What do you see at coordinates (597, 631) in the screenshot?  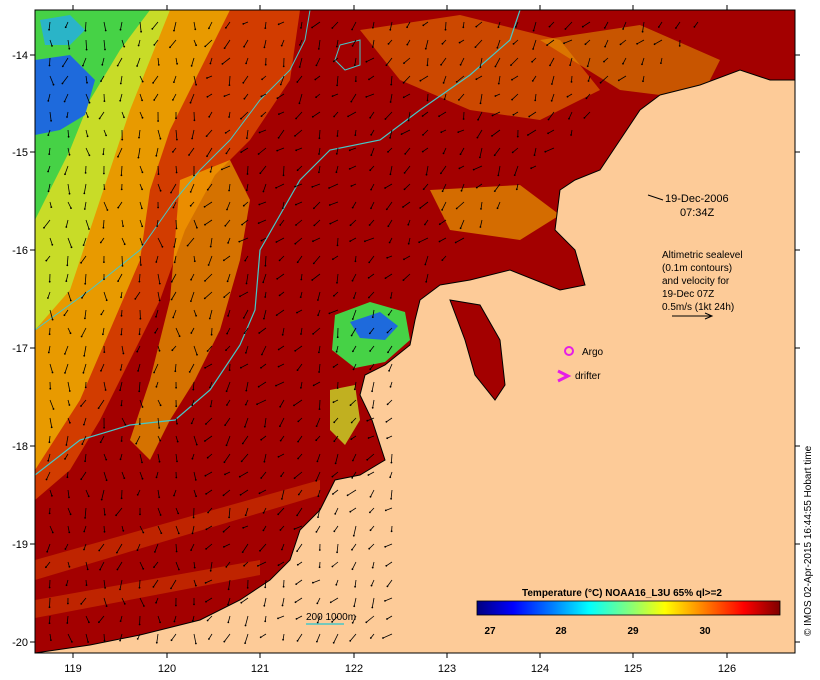 I see `colorbar-ticks: 27 28 29 30` at bounding box center [597, 631].